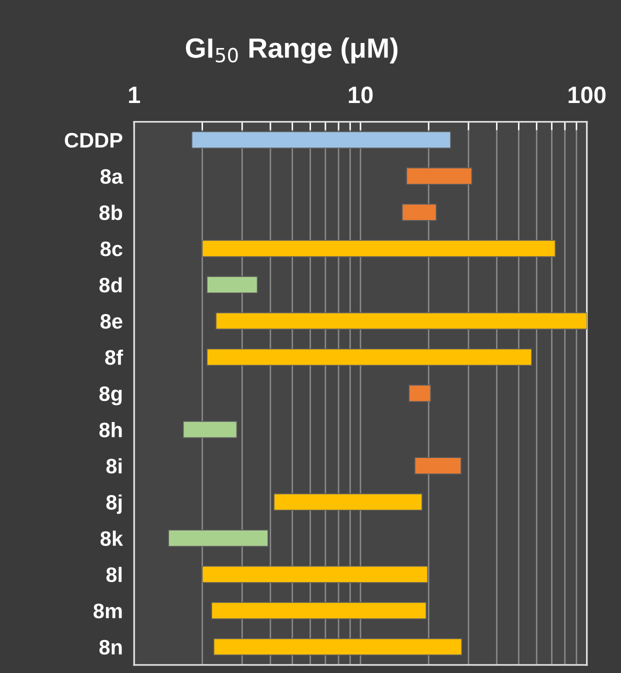  What do you see at coordinates (110, 284) in the screenshot?
I see `y-tick-label: 8d` at bounding box center [110, 284].